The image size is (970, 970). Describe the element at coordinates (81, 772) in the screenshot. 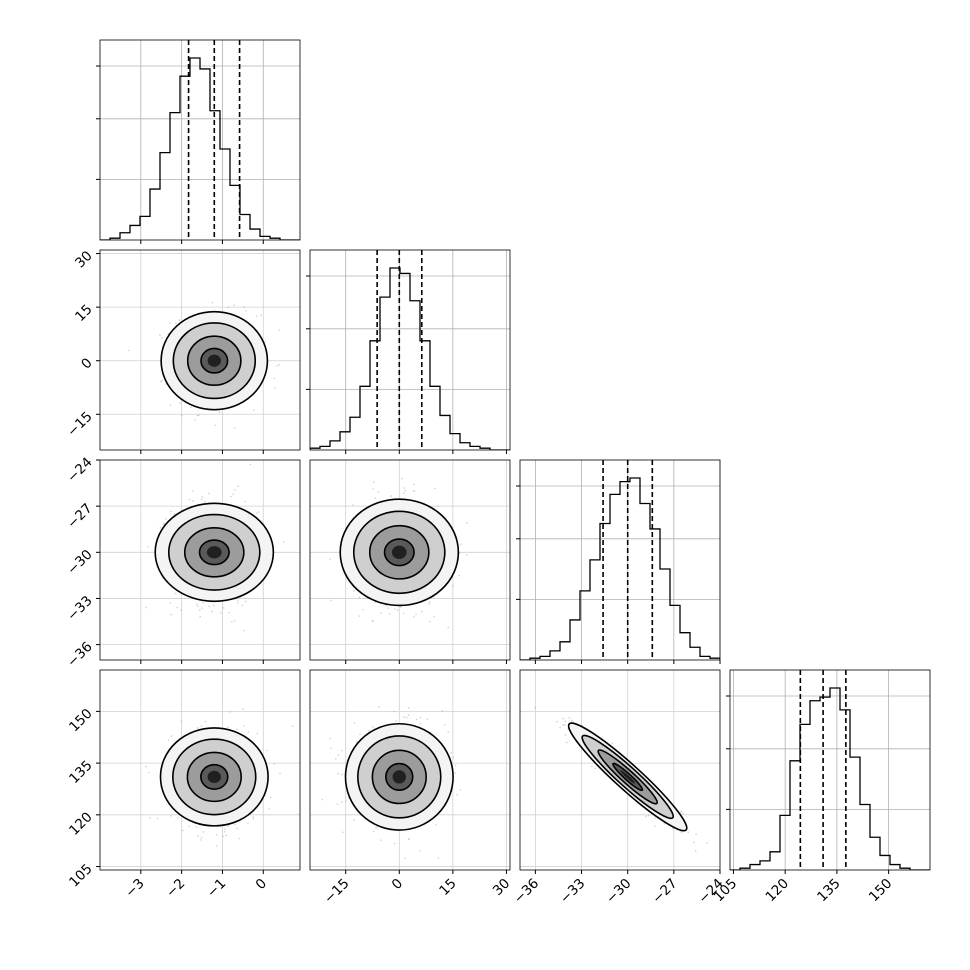

I see `y-tick-label: 135` at that location.